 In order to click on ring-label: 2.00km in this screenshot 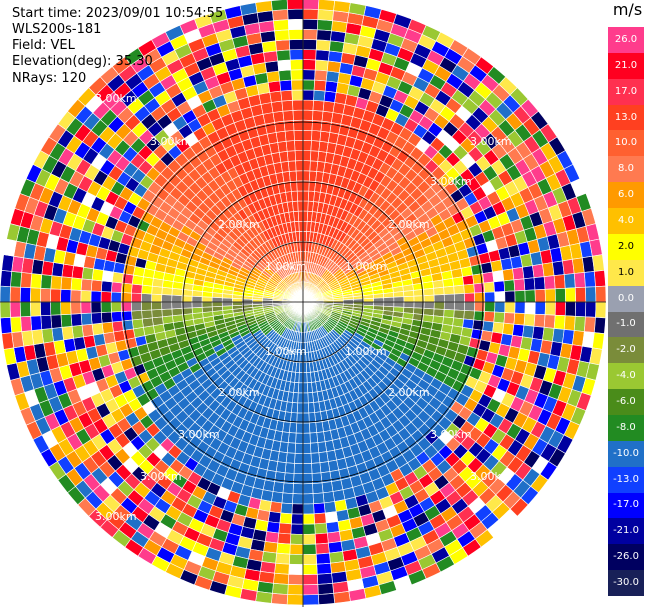, I will do `click(409, 224)`.